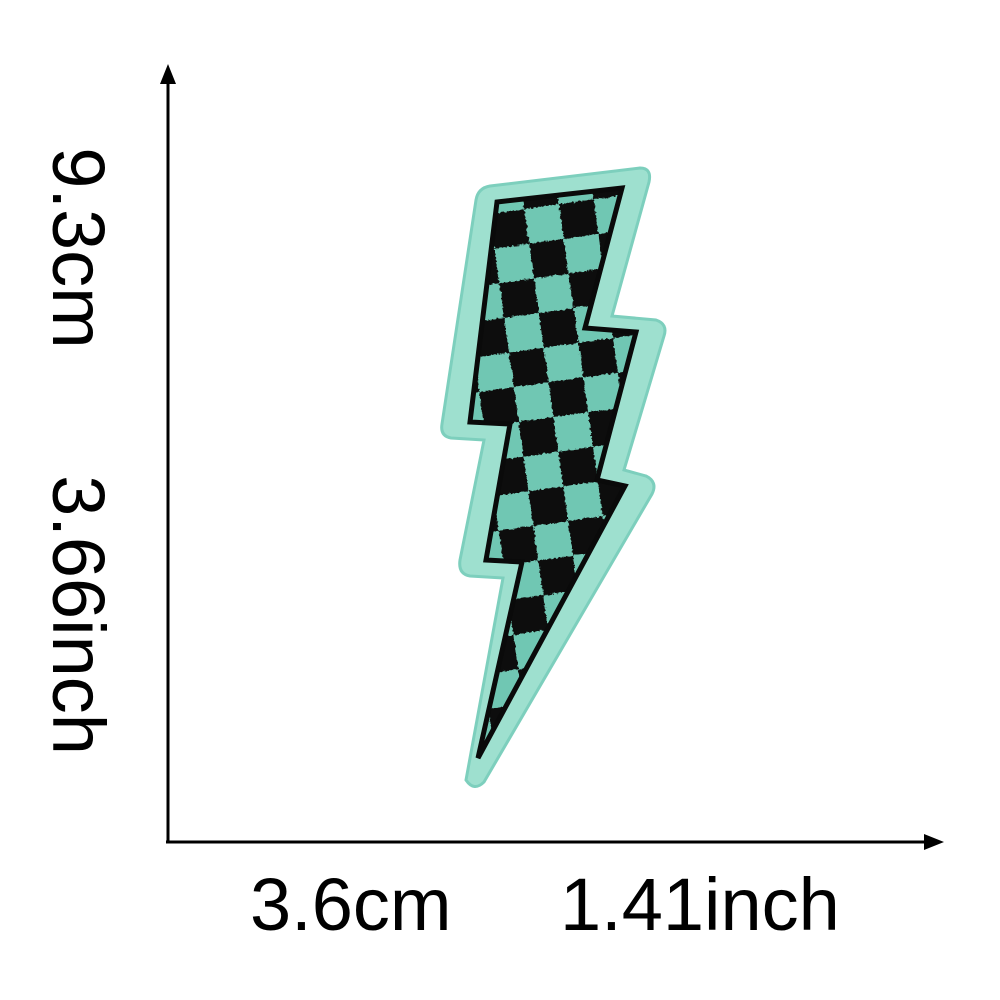 Image resolution: width=1000 pixels, height=1000 pixels. I want to click on height-inch-label: 3.66inch, so click(78, 615).